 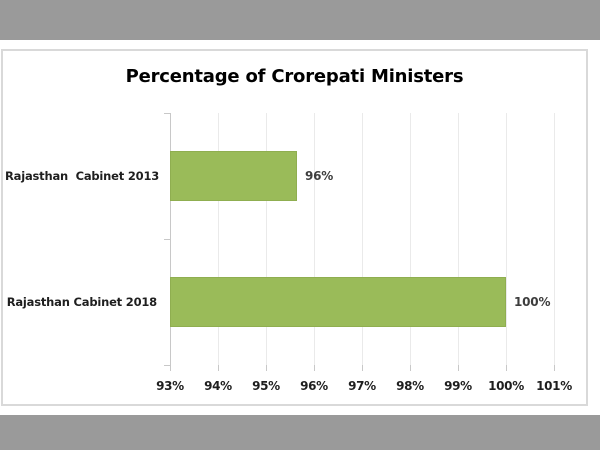 I want to click on x-tick-label: 93%, so click(x=170, y=386).